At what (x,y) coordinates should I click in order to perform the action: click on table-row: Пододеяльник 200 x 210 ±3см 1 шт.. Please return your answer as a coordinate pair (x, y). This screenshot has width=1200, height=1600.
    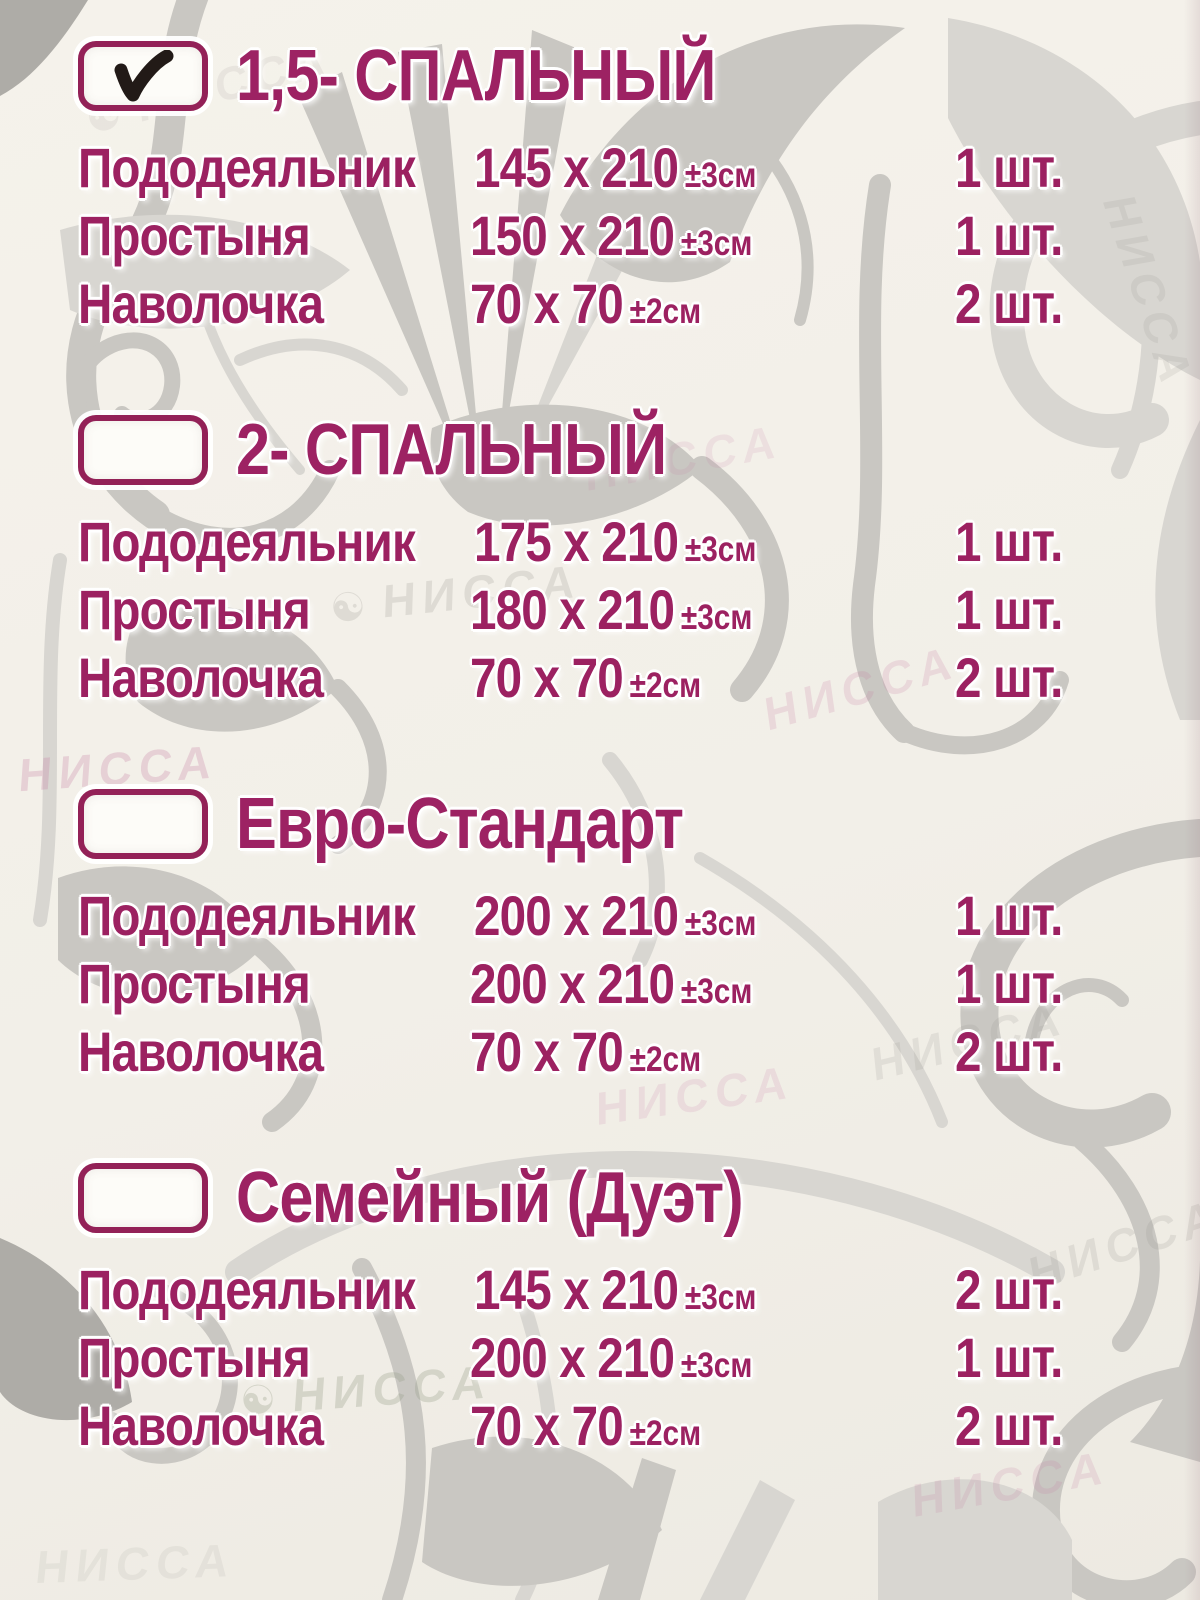
    Looking at the image, I should click on (570, 916).